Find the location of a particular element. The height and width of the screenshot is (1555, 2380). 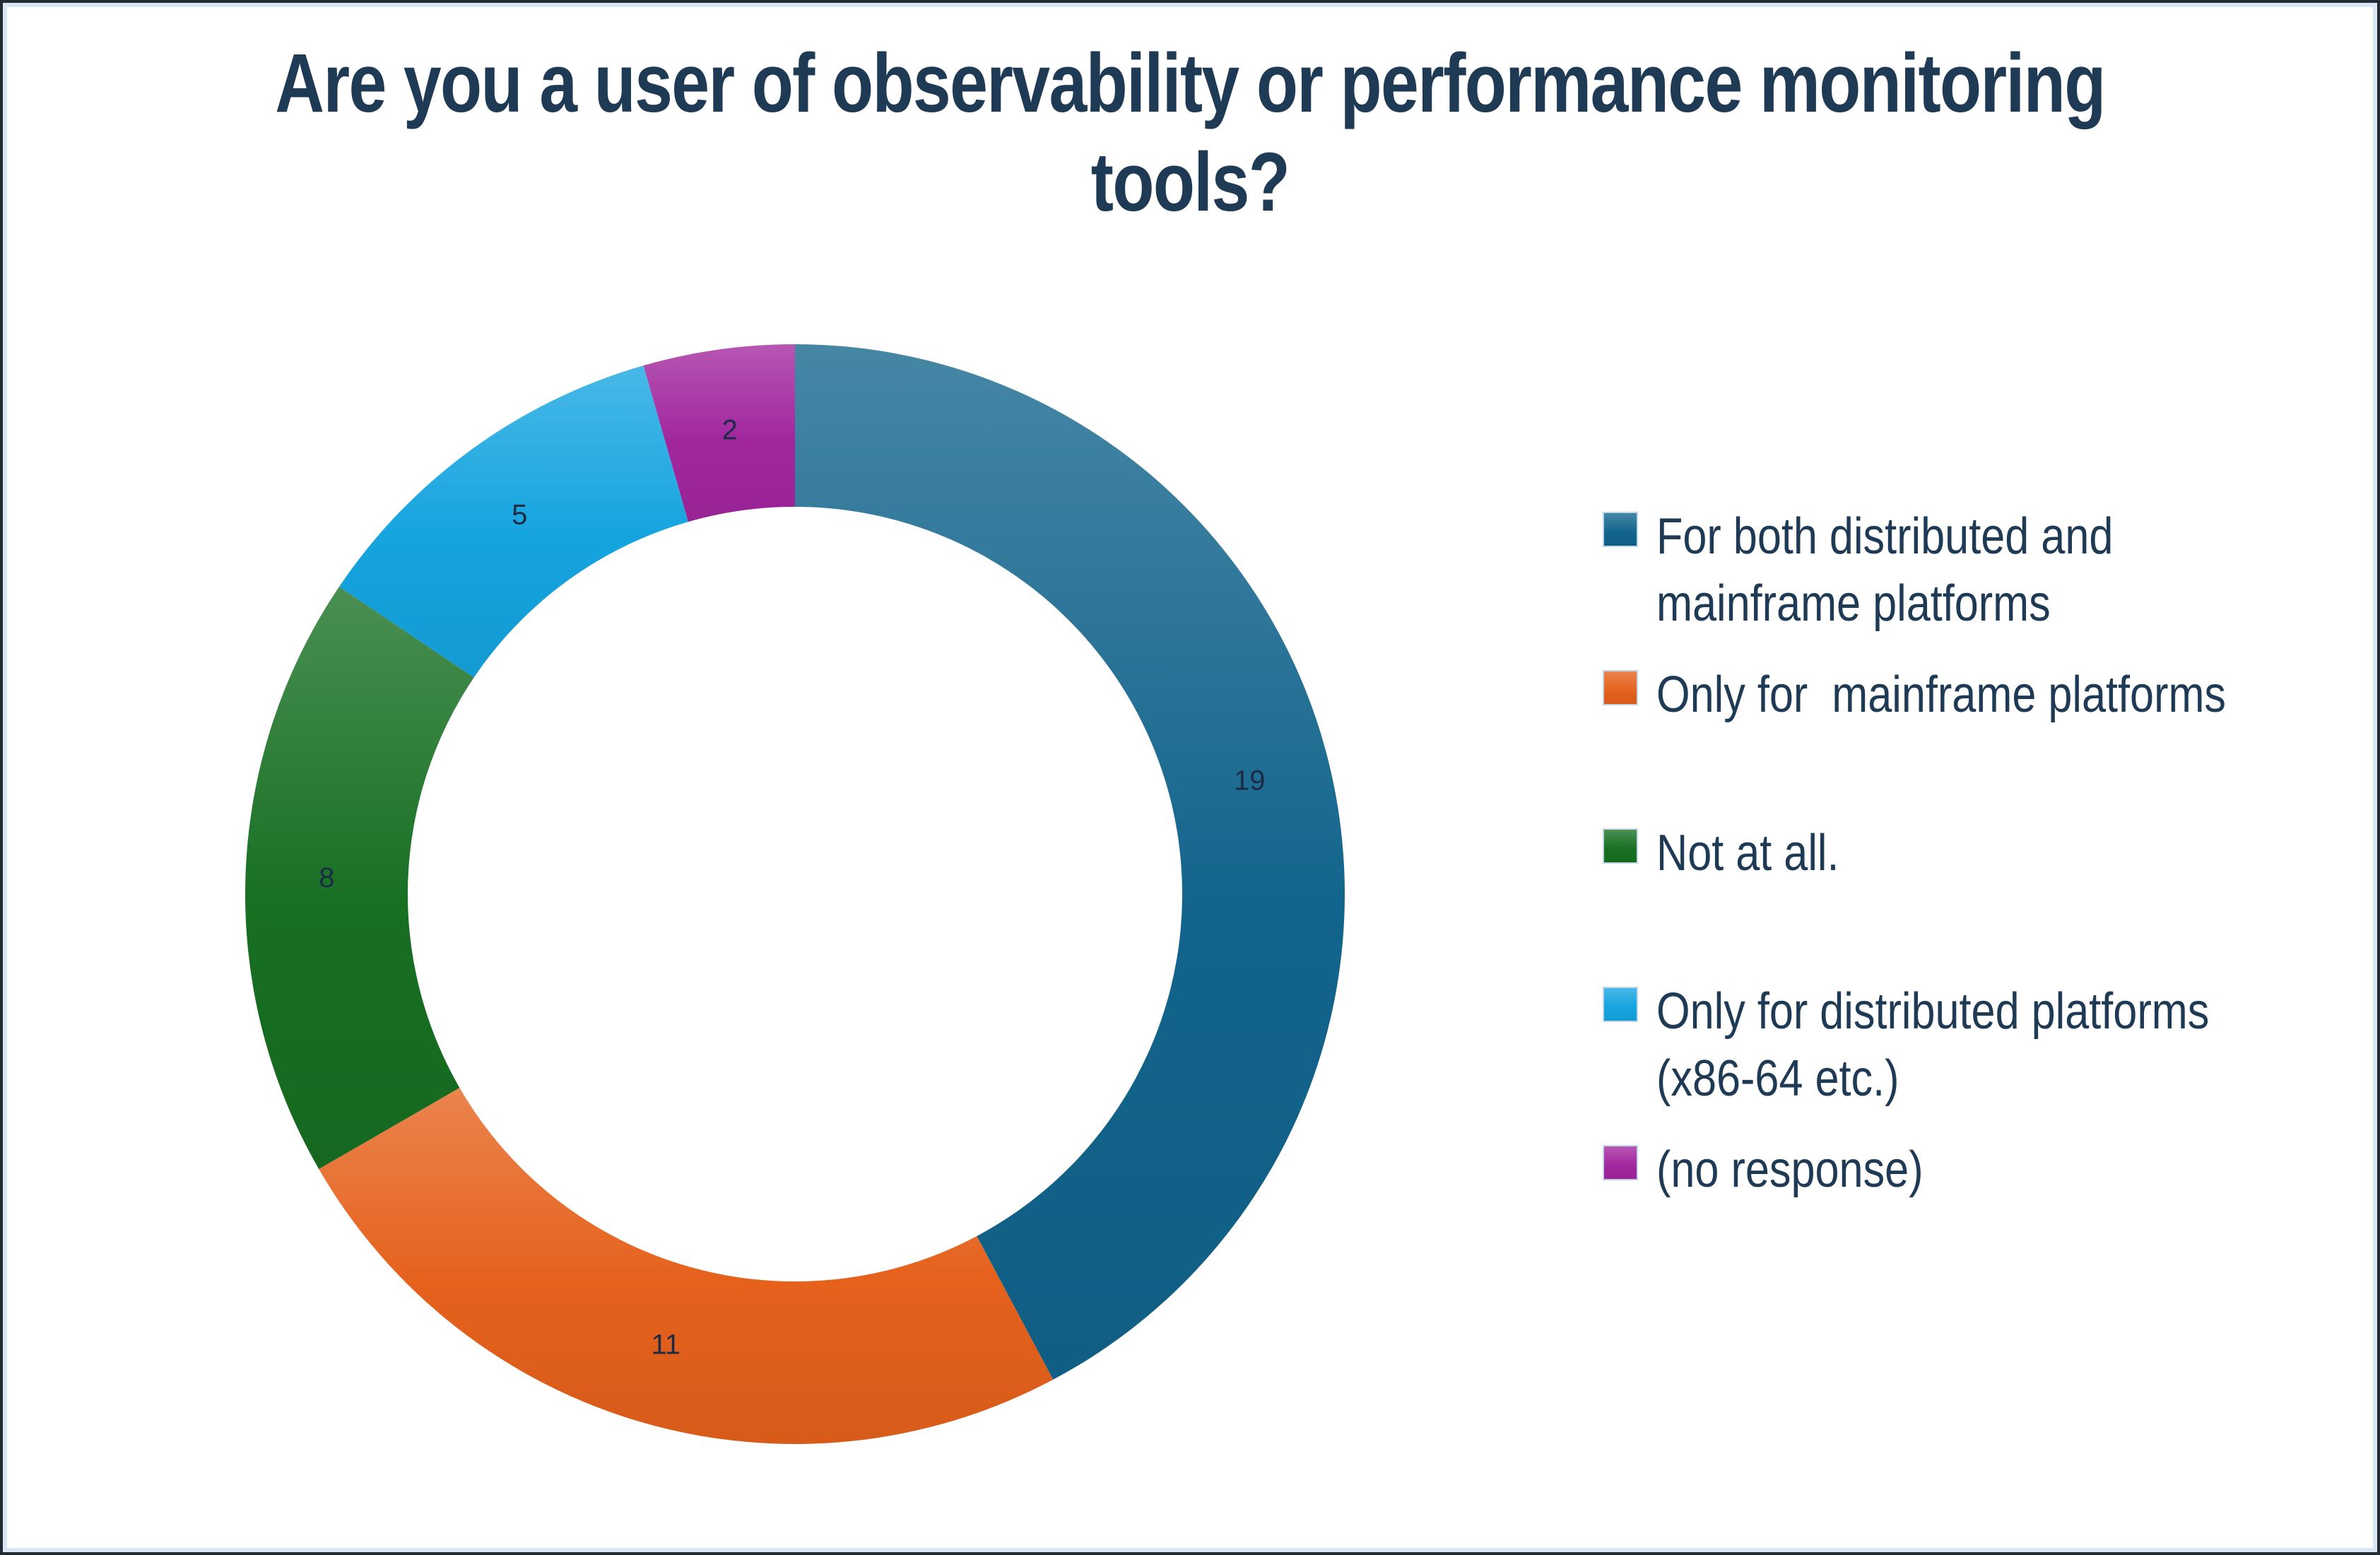

legend-label-2: Not at all. is located at coordinates (2011, 853).